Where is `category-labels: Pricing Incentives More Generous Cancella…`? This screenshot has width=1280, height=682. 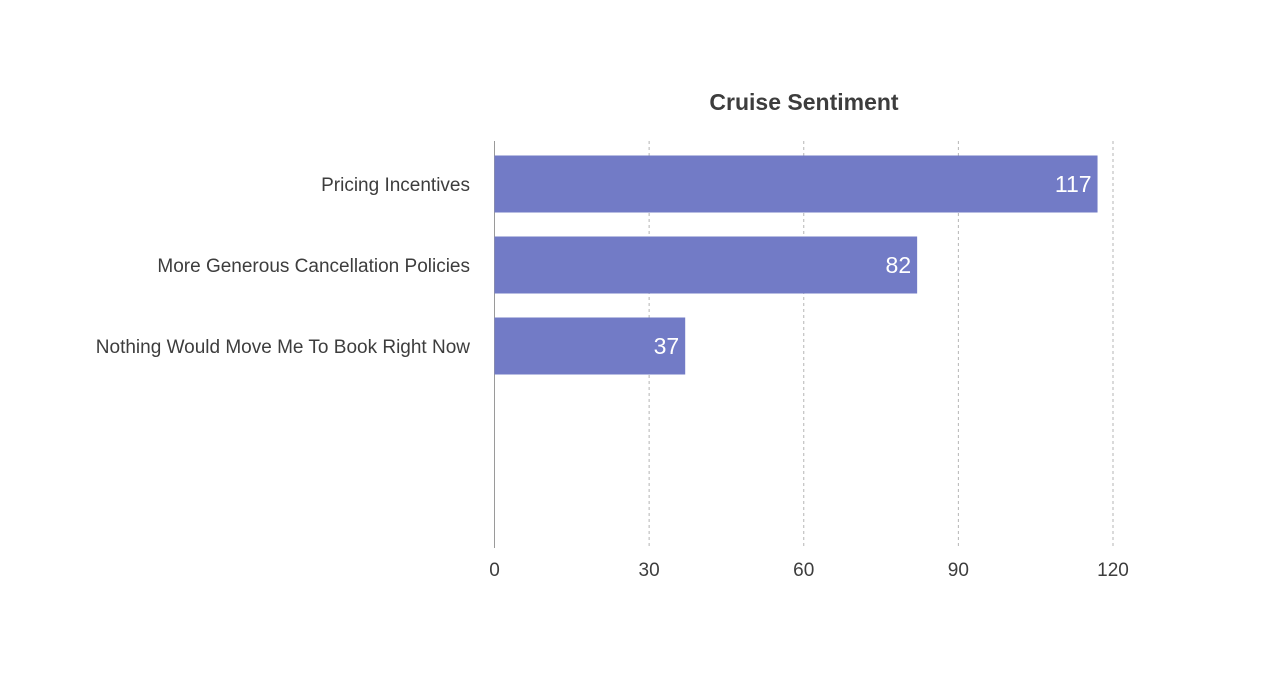
category-labels: Pricing Incentives More Generous Cancella… is located at coordinates (283, 266).